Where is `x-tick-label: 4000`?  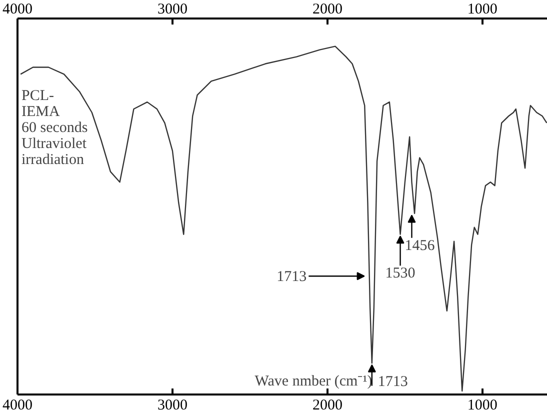
x-tick-label: 4000 is located at coordinates (17, 10).